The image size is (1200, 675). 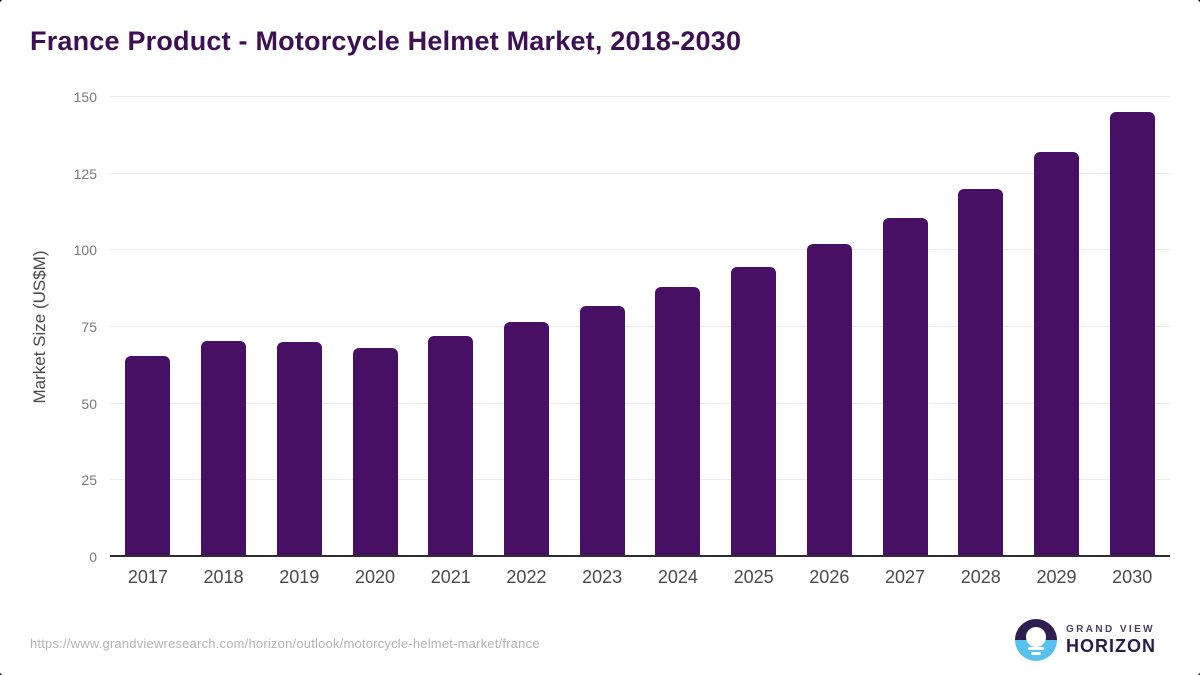 I want to click on bar-slot-2023, so click(x=602, y=327).